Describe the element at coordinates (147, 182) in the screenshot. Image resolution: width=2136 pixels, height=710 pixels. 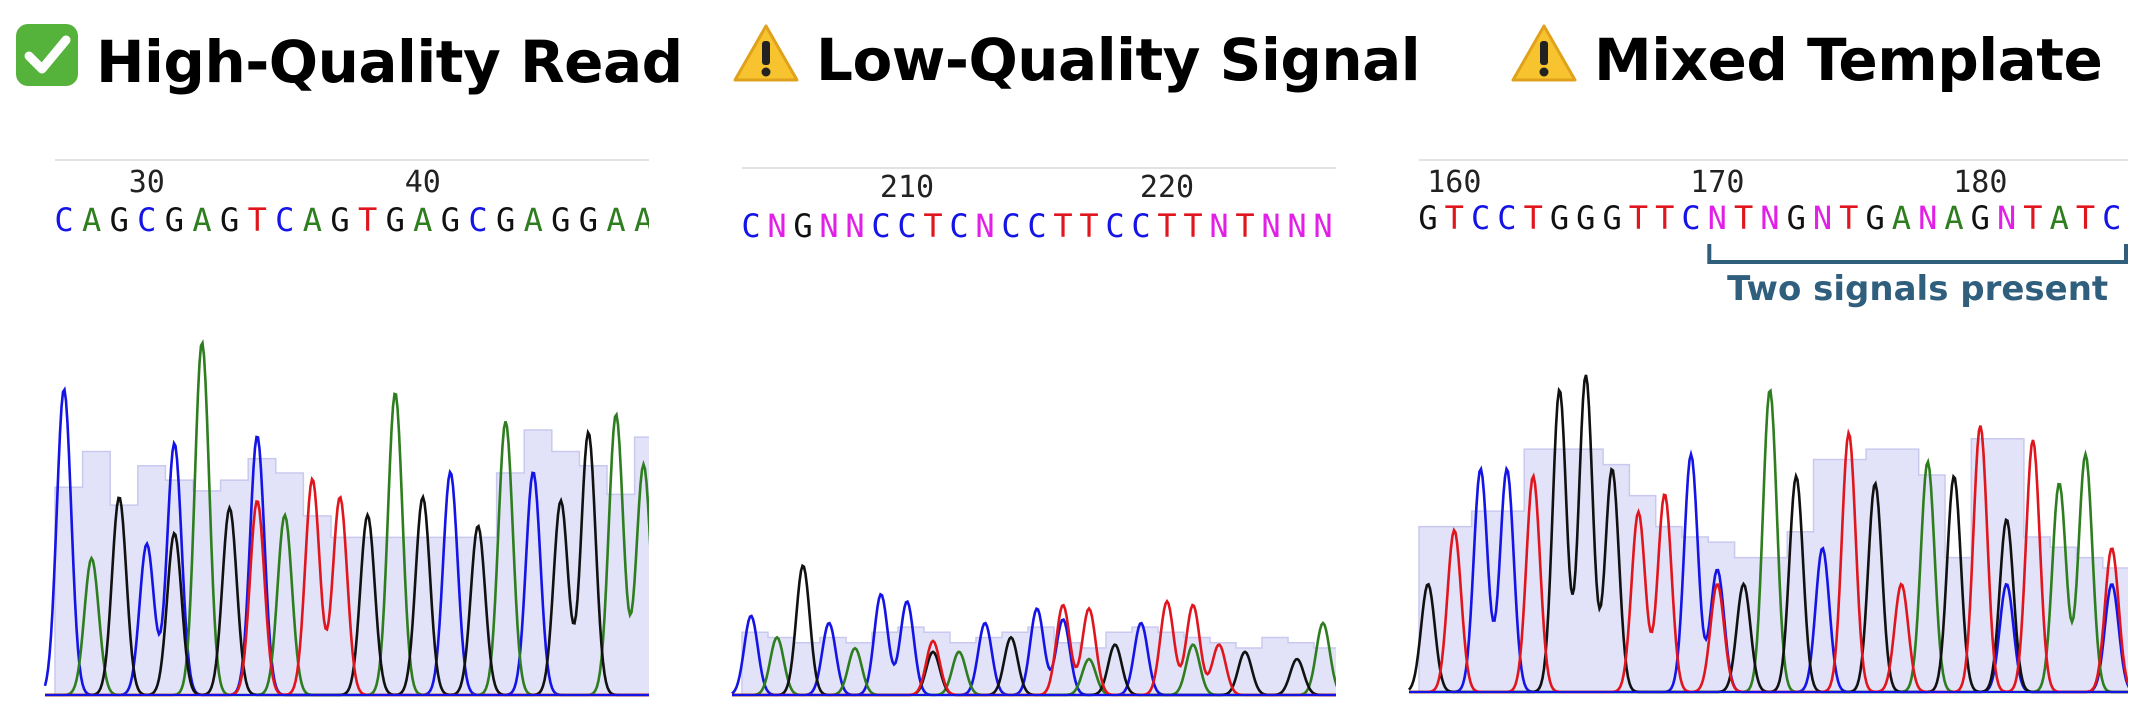
I see `position-label: 30` at that location.